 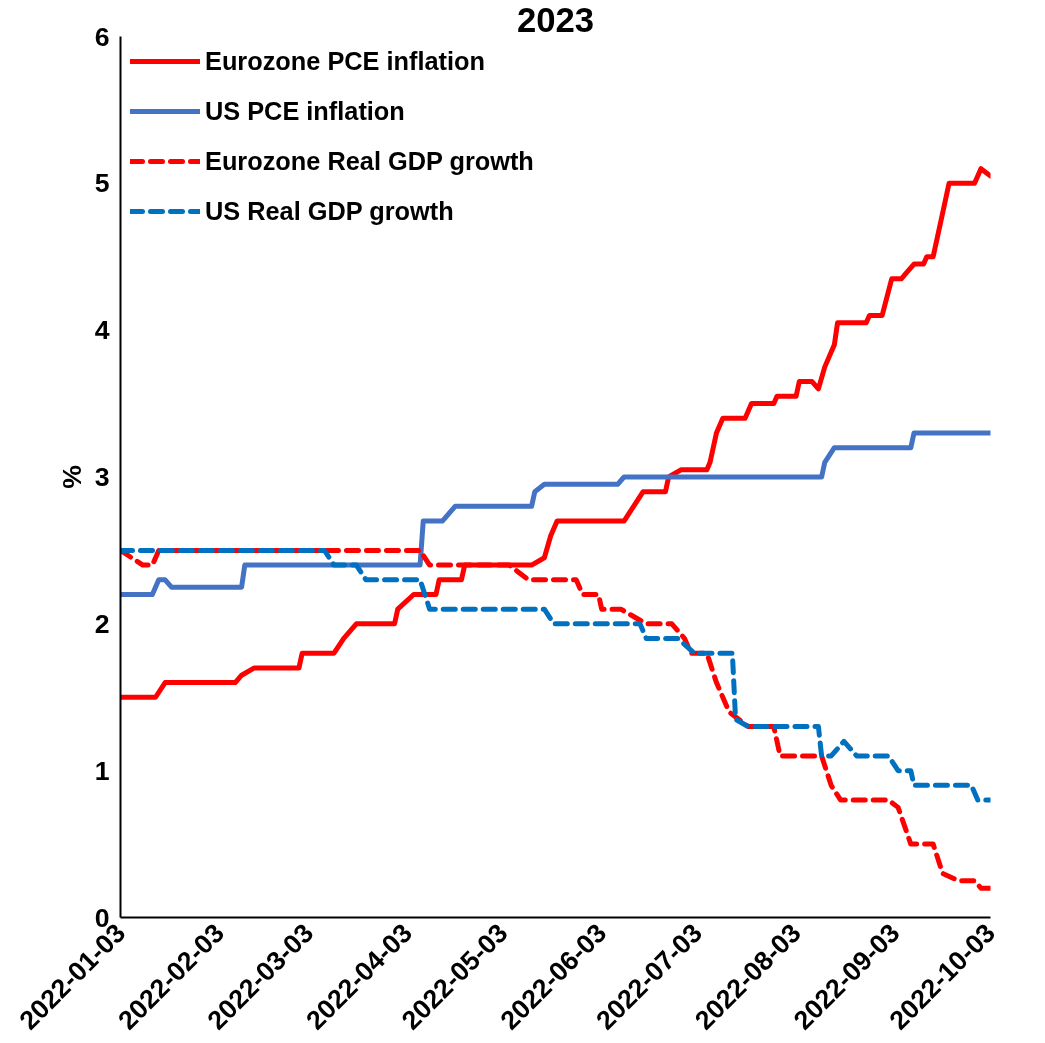 What do you see at coordinates (102, 477) in the screenshot?
I see `y-tick-label: 3` at bounding box center [102, 477].